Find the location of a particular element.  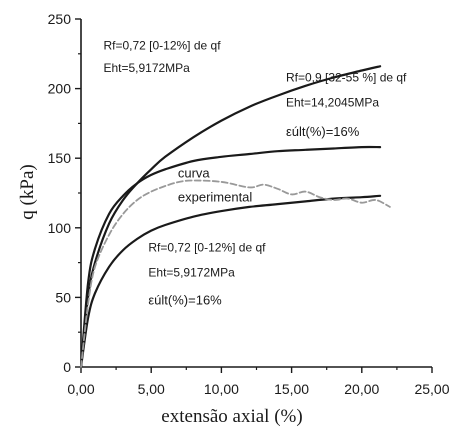

x-tick-label: 0,00 is located at coordinates (80, 389).